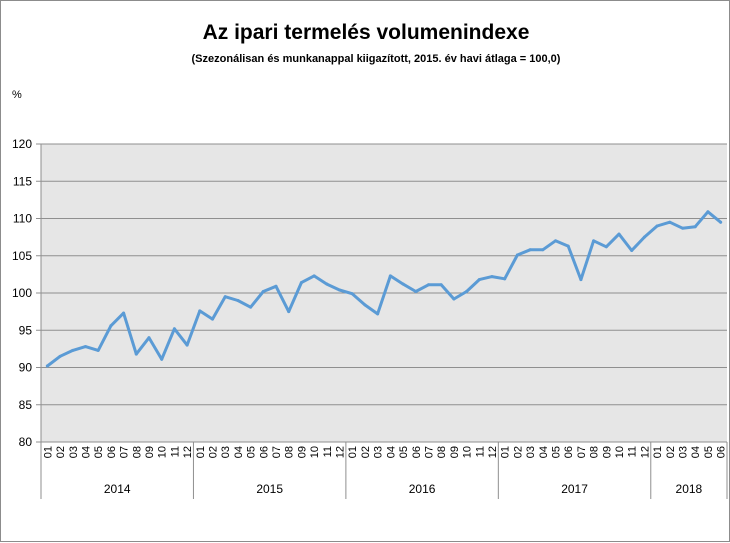 The height and width of the screenshot is (543, 730). I want to click on y-tick-label: 105, so click(22, 256).